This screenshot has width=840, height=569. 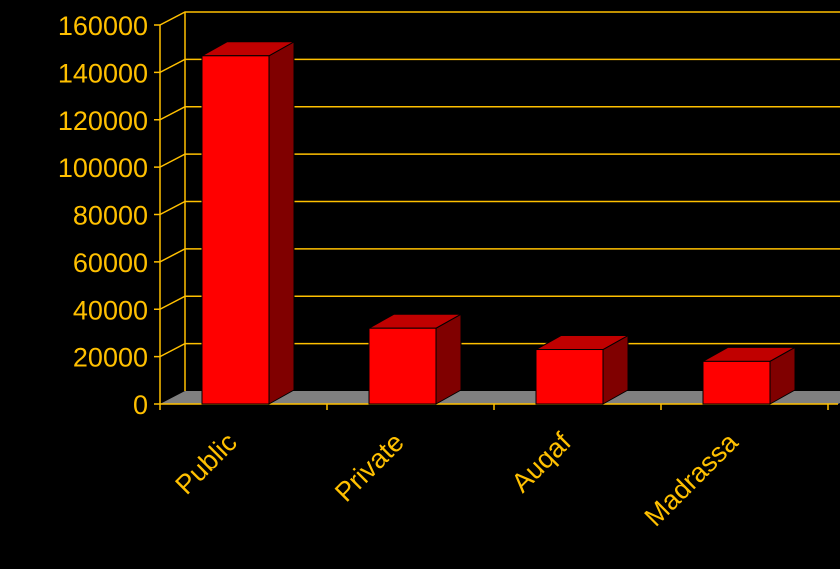 What do you see at coordinates (103, 168) in the screenshot?
I see `y-tick-label: 100000` at bounding box center [103, 168].